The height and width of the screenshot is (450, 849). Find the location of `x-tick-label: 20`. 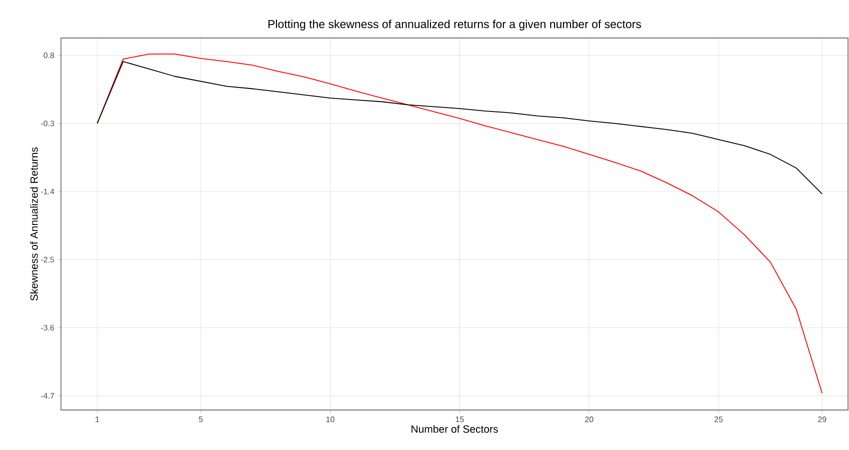

x-tick-label: 20 is located at coordinates (589, 419).